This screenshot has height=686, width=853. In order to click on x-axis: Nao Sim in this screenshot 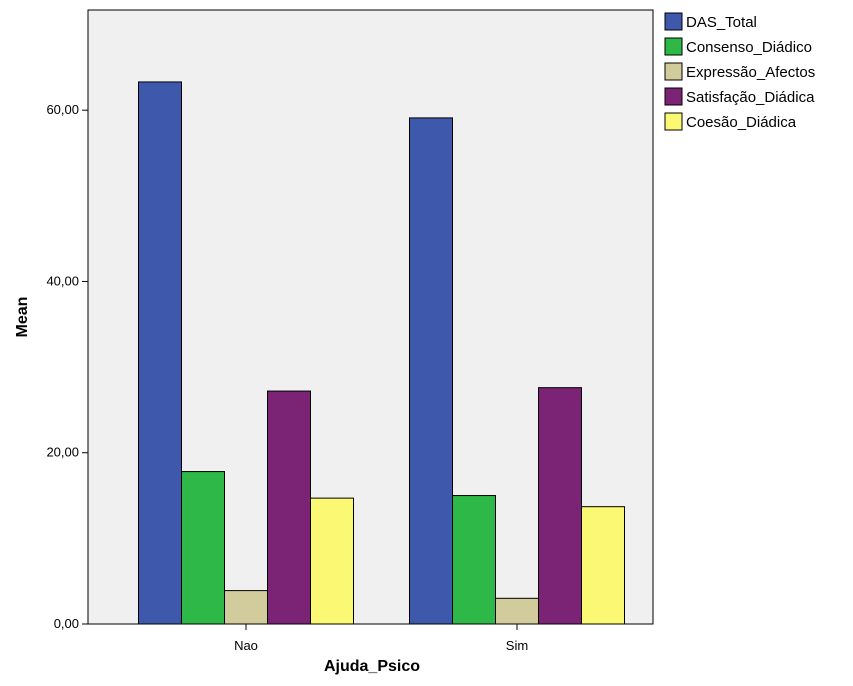, I will do `click(381, 638)`.